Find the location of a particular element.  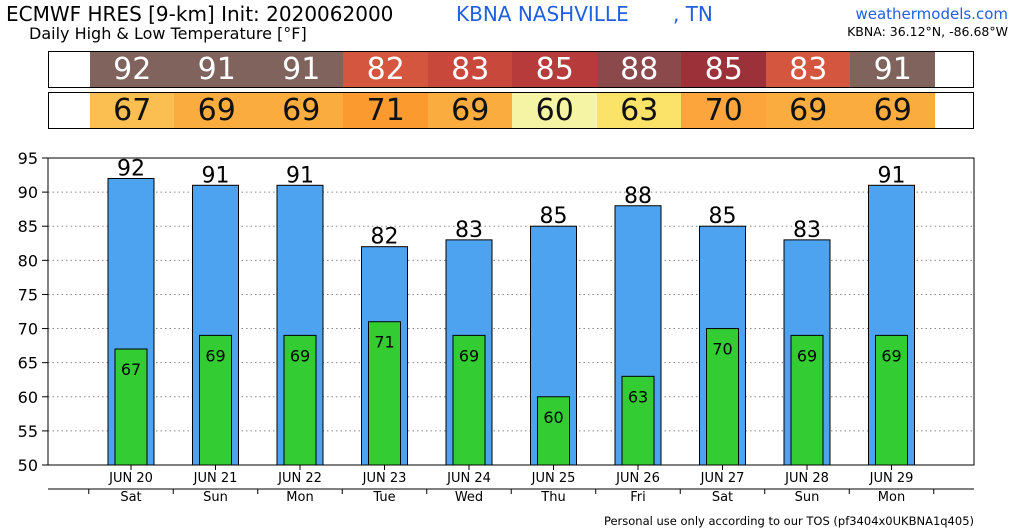

x-date-label: JUN 28 is located at coordinates (806, 478).